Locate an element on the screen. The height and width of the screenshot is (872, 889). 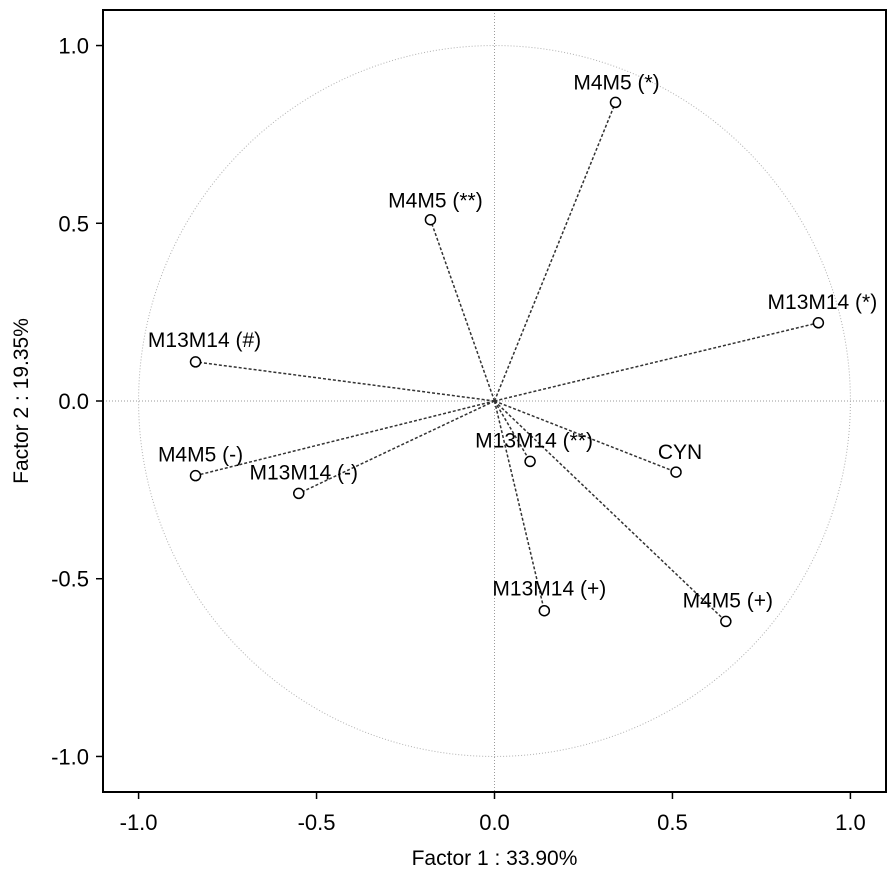
x-axis-title: Factor 1 : 33.90% is located at coordinates (495, 858).